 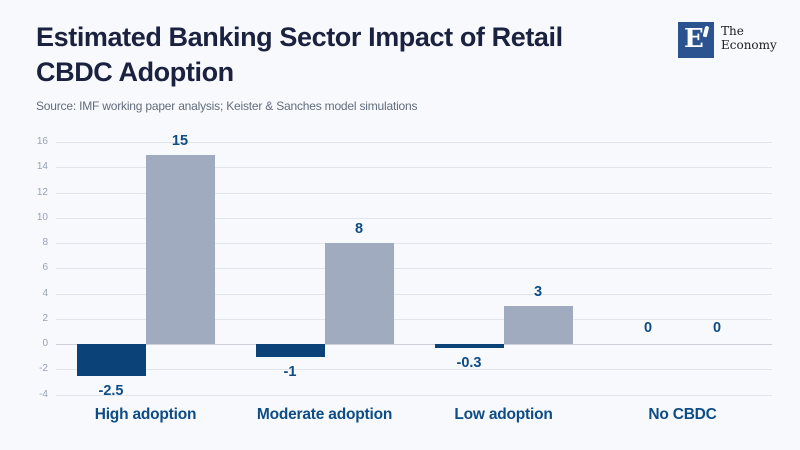 What do you see at coordinates (45, 343) in the screenshot?
I see `y-tick-label-0: 0` at bounding box center [45, 343].